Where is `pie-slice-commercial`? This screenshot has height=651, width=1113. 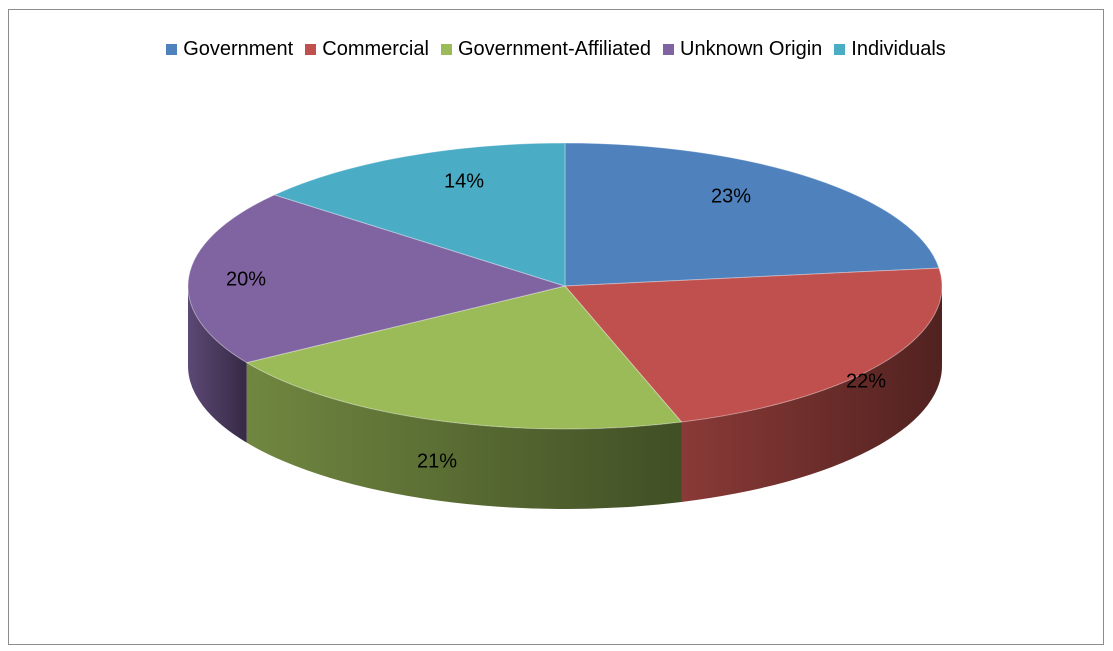 pie-slice-commercial is located at coordinates (753, 345).